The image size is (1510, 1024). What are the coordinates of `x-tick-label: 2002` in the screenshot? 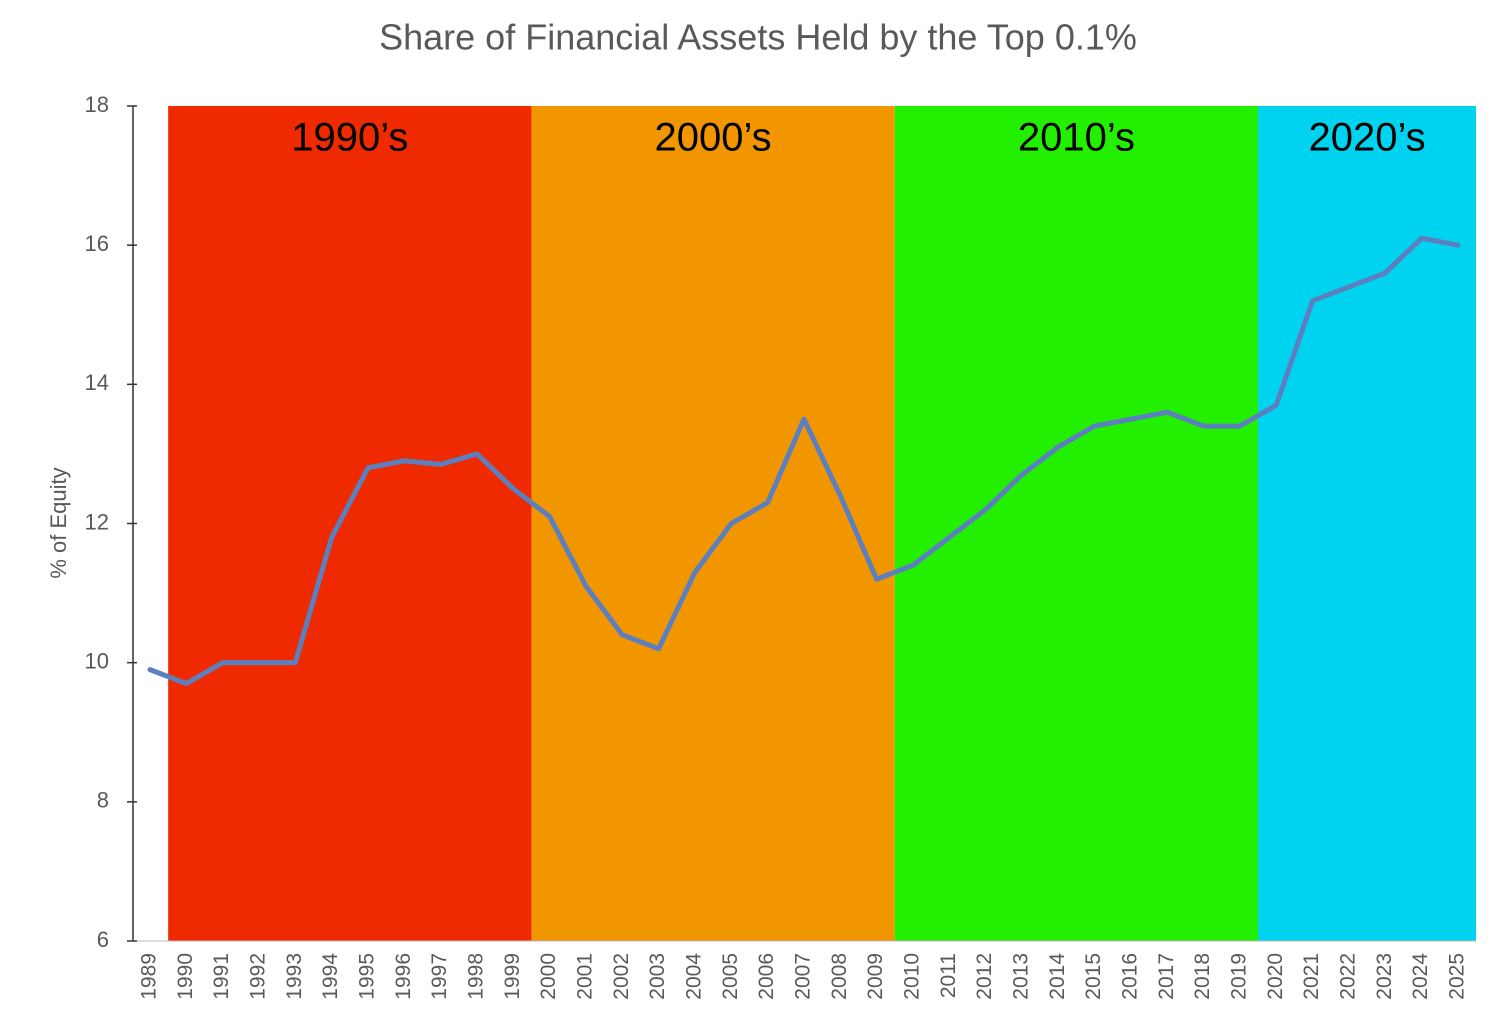 It's located at (621, 976).